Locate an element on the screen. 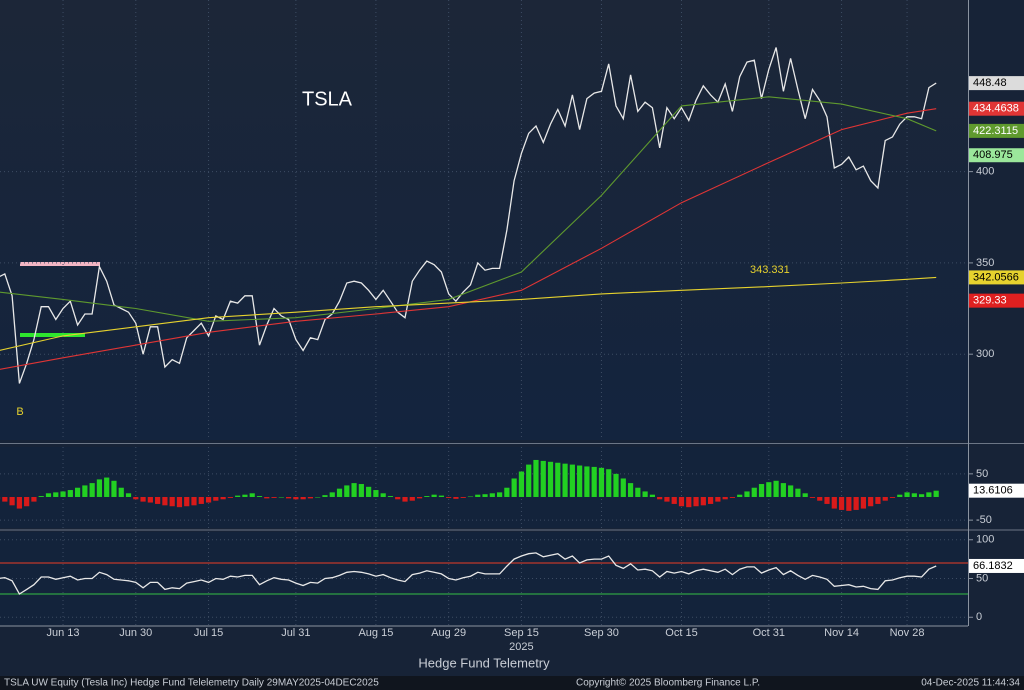  value-label: 448.48 is located at coordinates (990, 83).